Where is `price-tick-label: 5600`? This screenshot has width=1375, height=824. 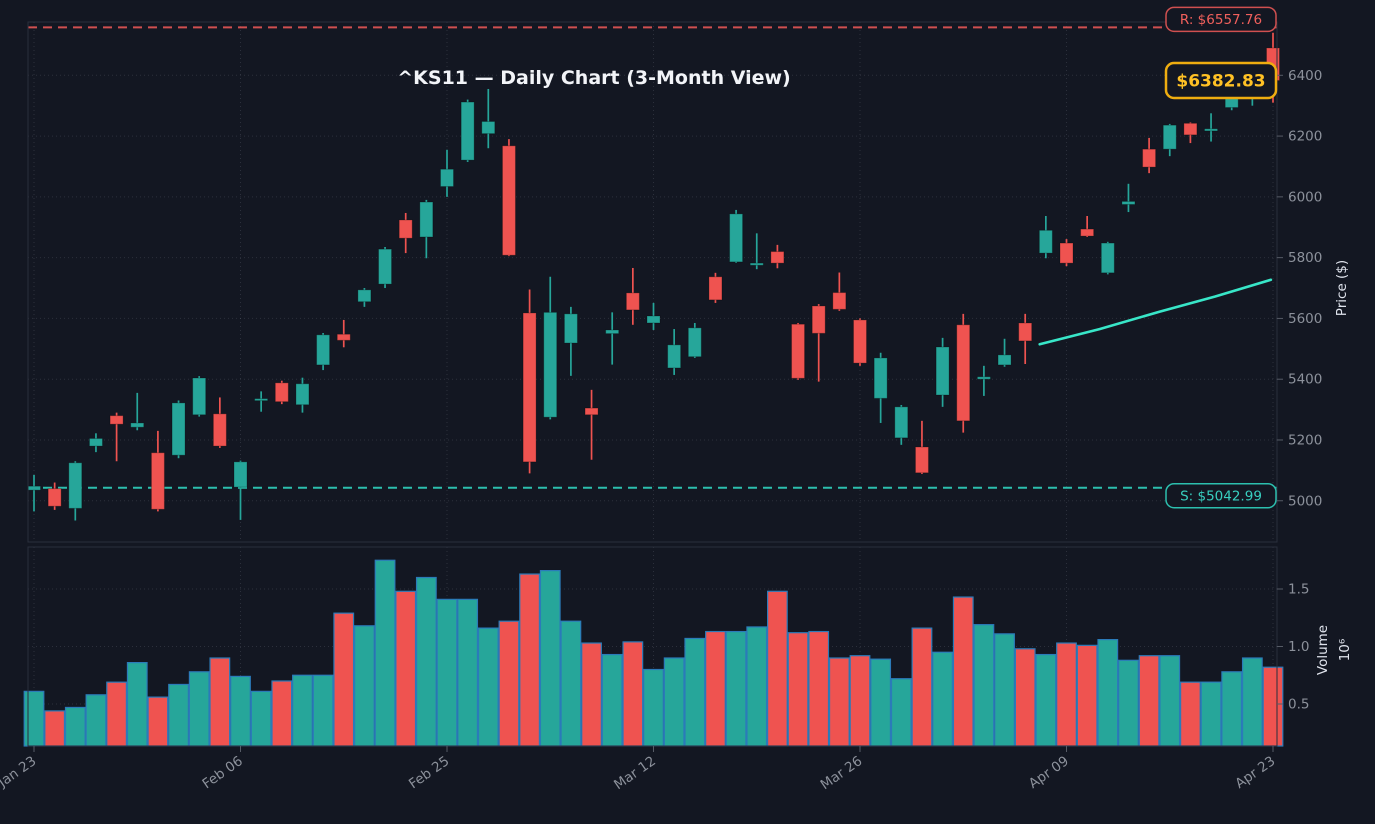 price-tick-label: 5600 is located at coordinates (1305, 319).